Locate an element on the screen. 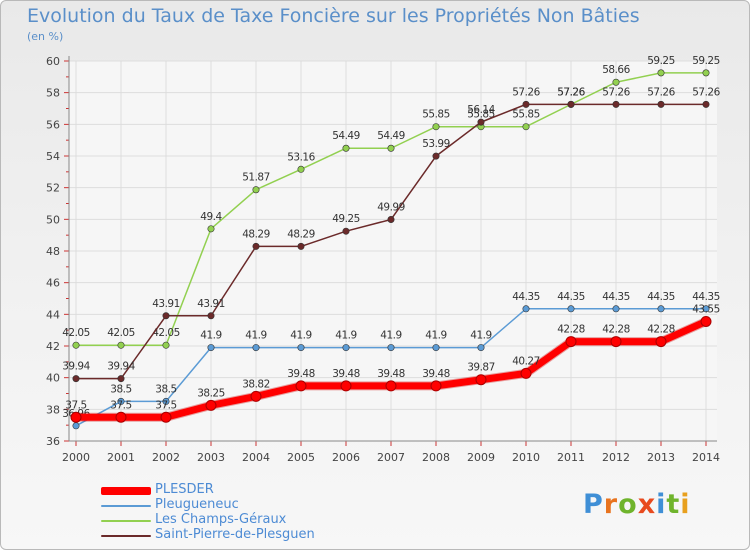 Image resolution: width=750 pixels, height=550 pixels. data-label: 49.4 is located at coordinates (211, 217).